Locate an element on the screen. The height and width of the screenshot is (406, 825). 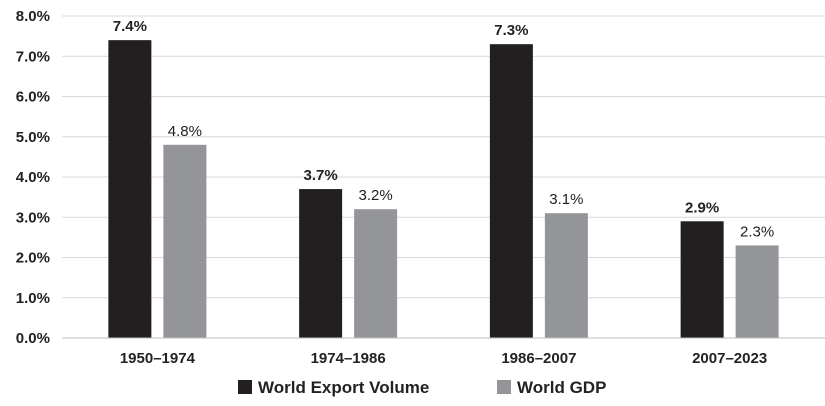
y-tick-label: 7.0% is located at coordinates (33, 56).